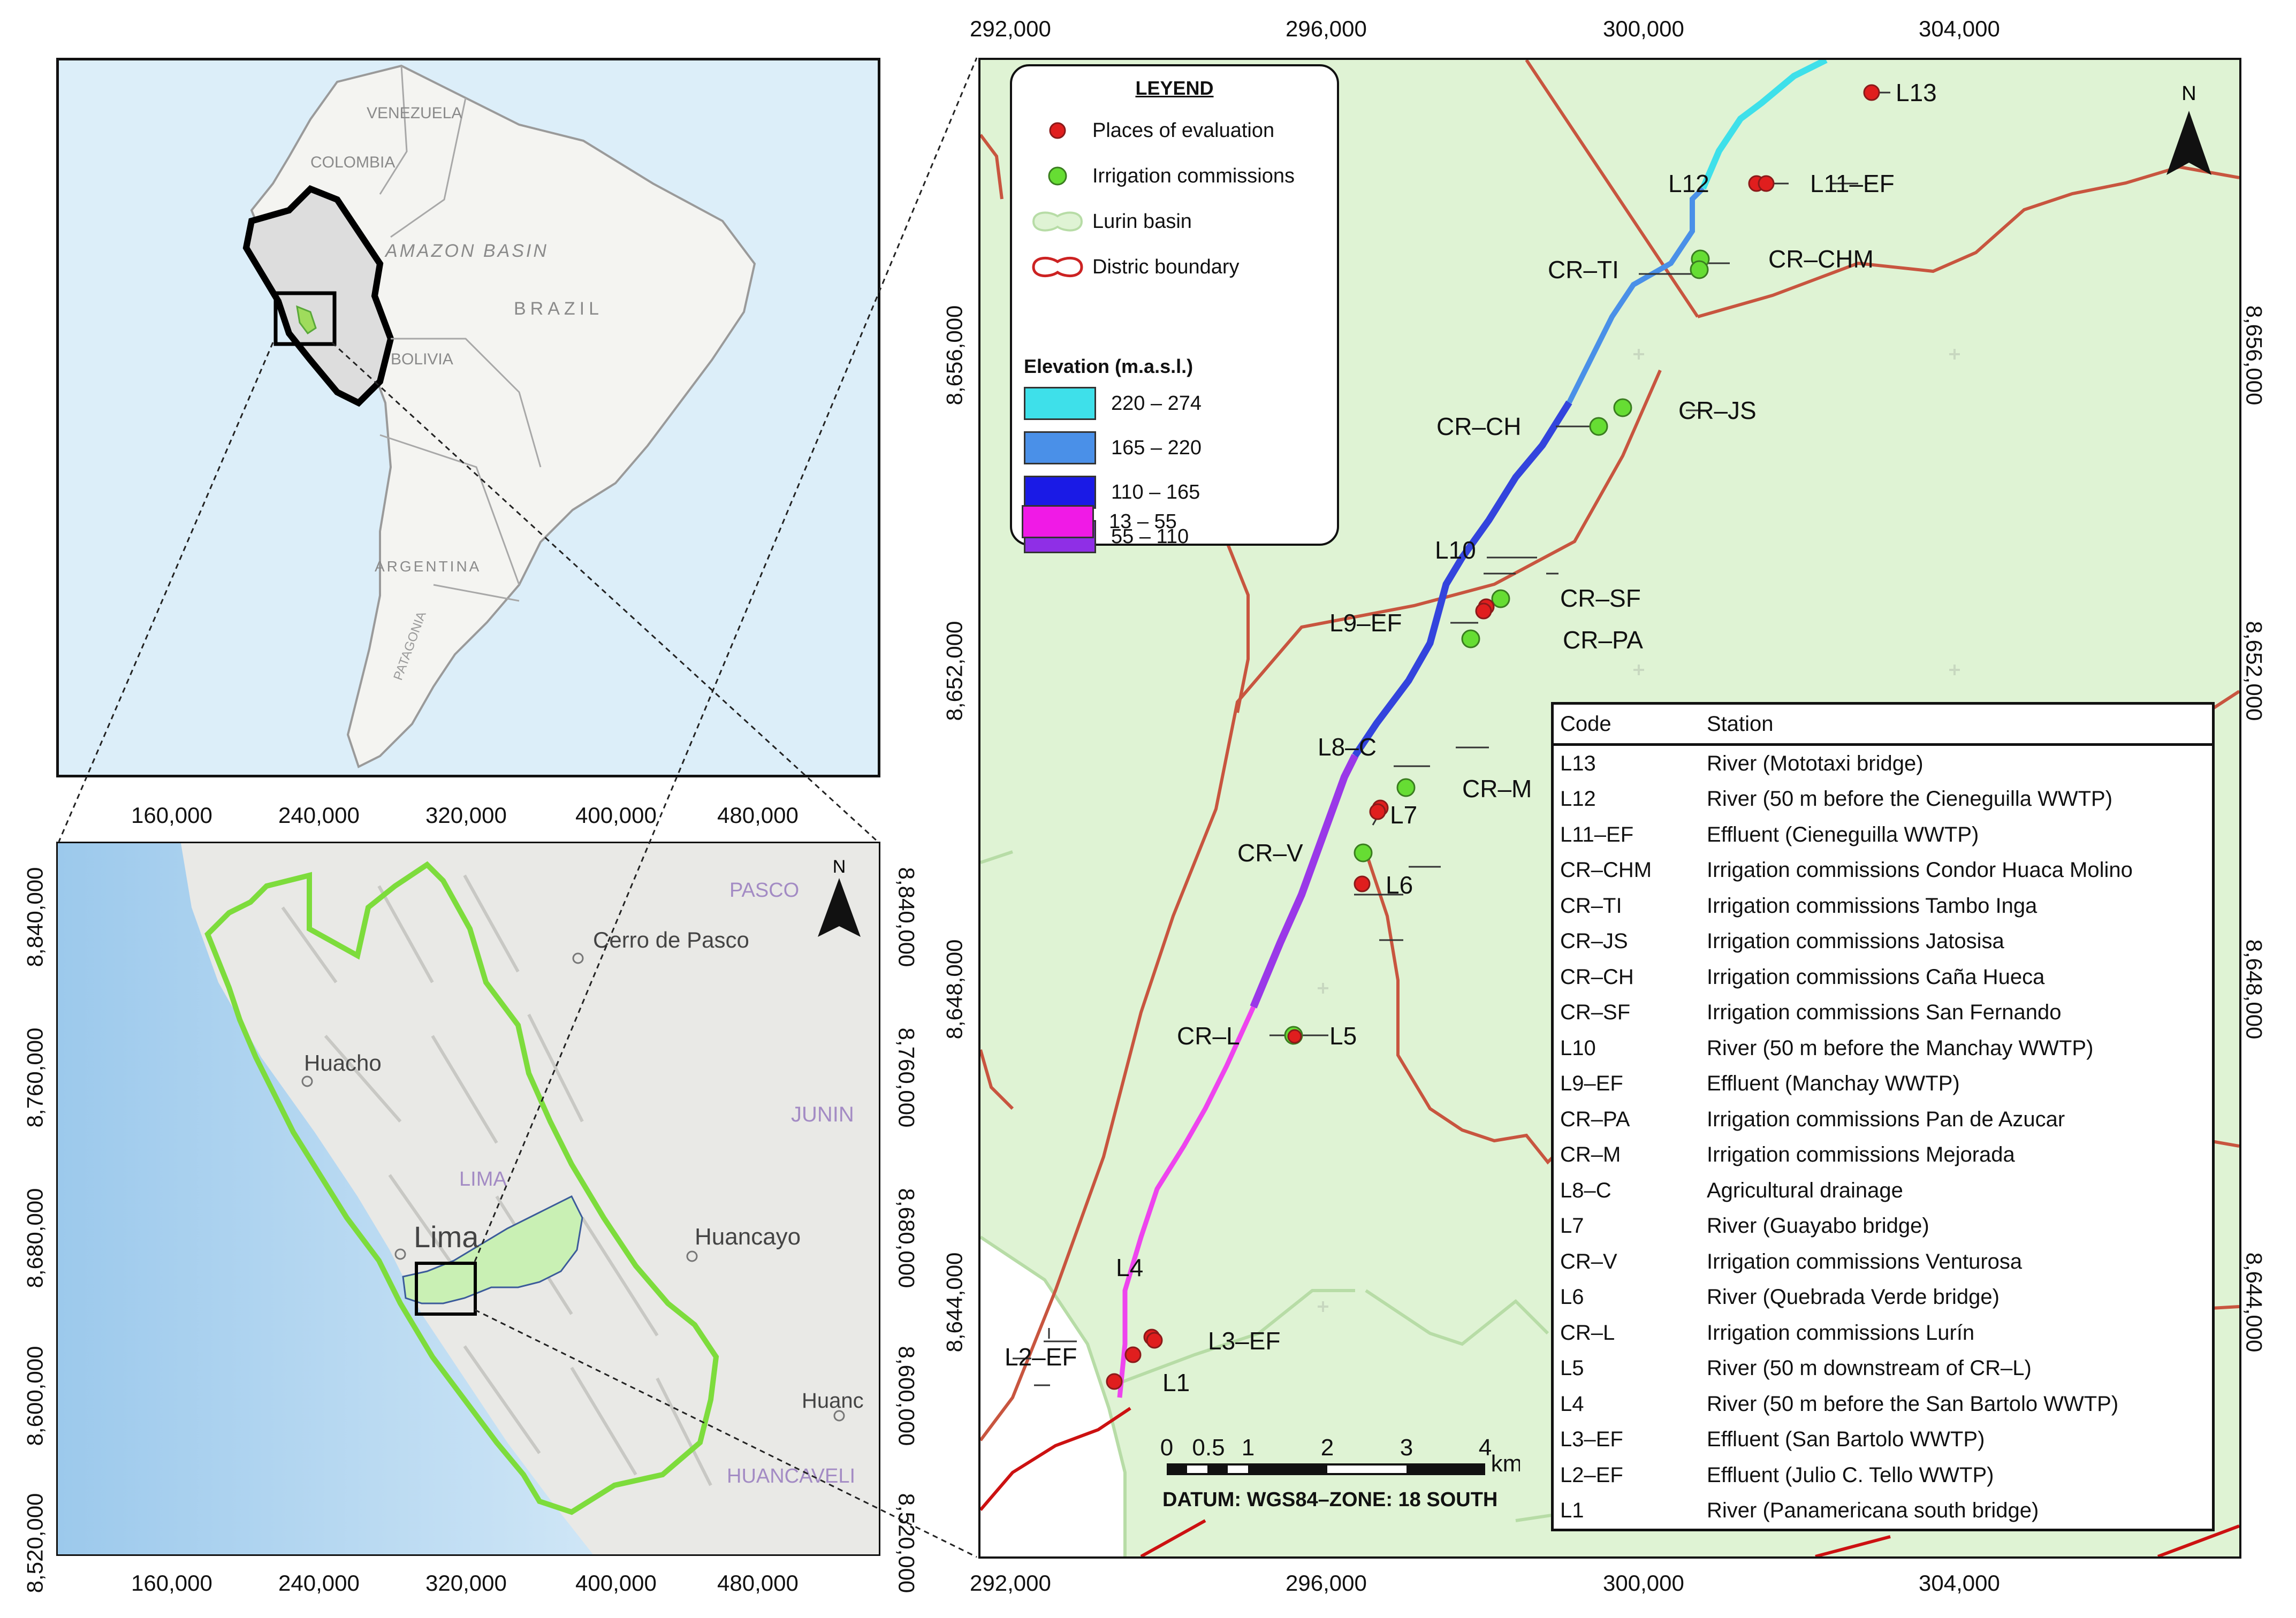 This screenshot has width=2296, height=1618. What do you see at coordinates (1699, 269) in the screenshot?
I see `station-marker-cr-ti` at bounding box center [1699, 269].